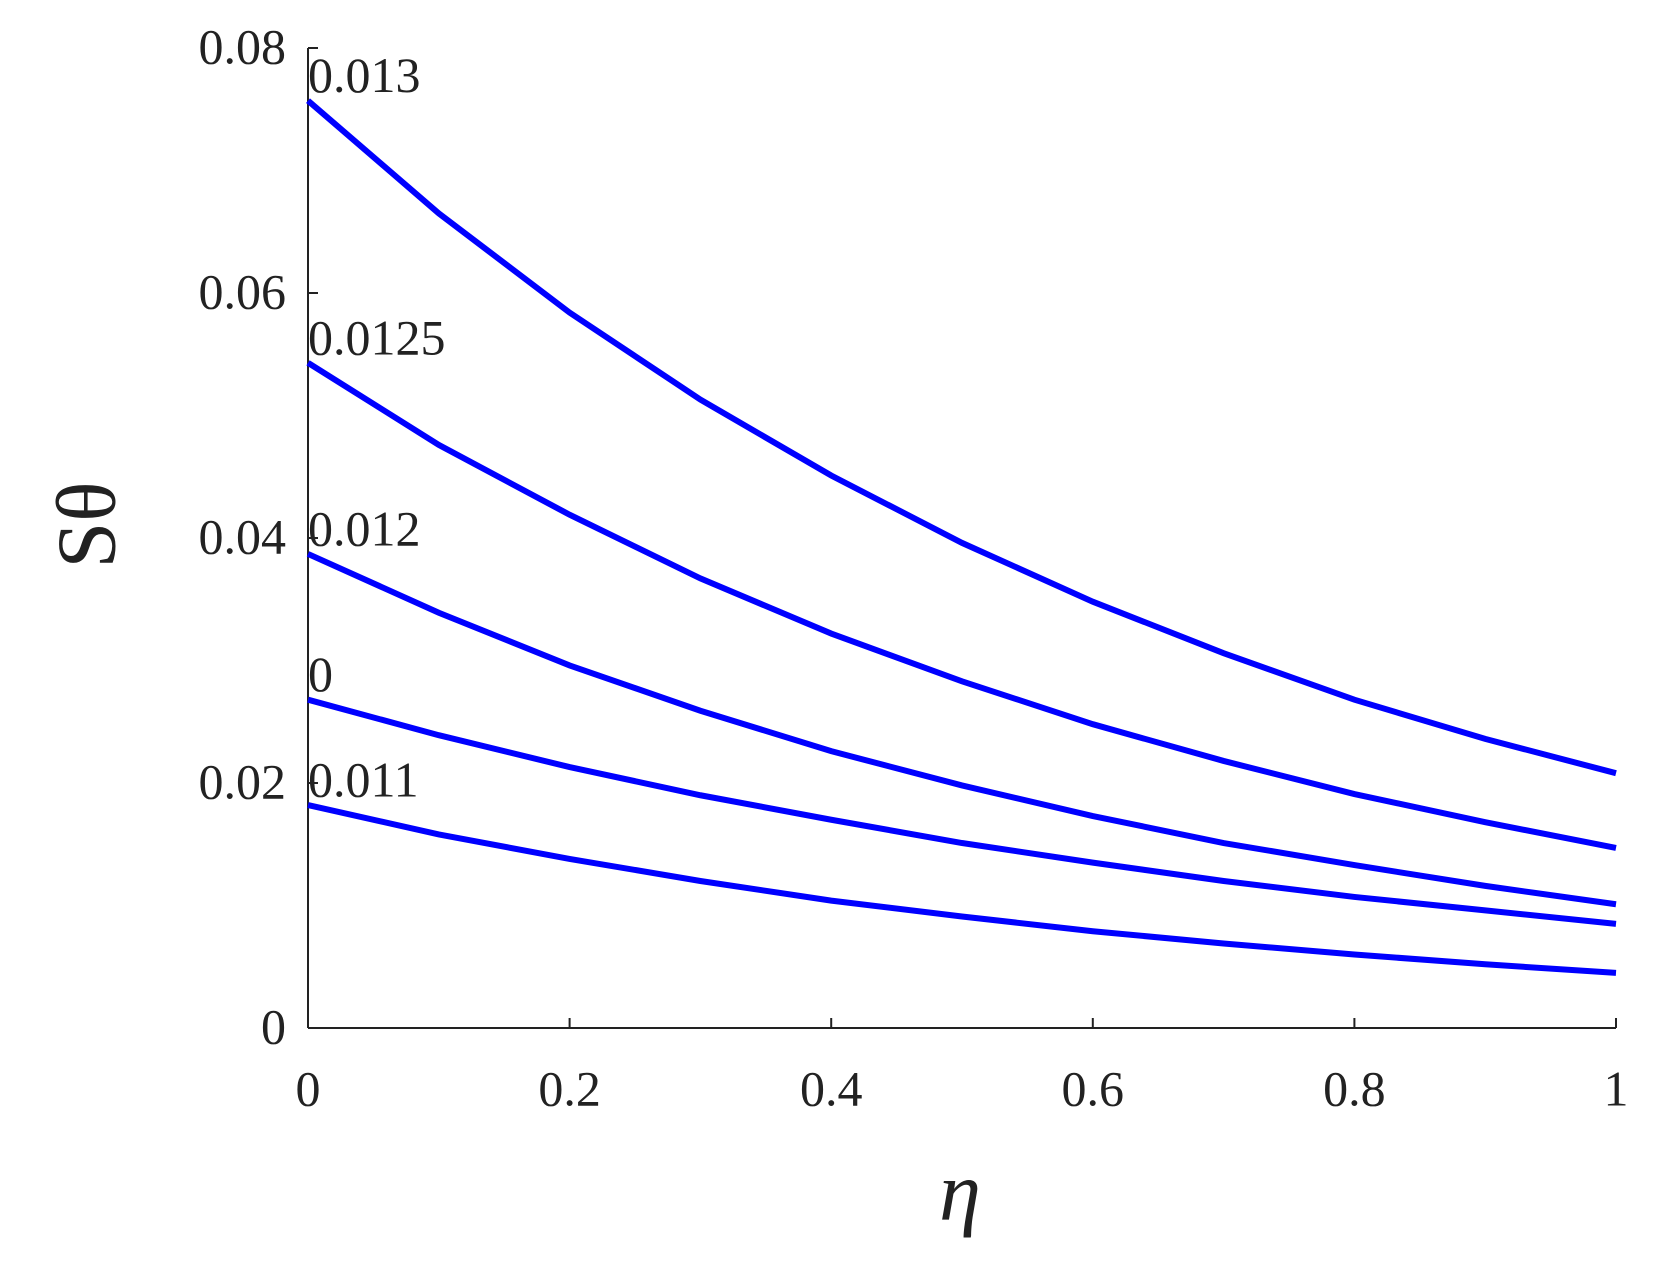 This screenshot has width=1653, height=1266. I want to click on x-tick-label: 0.6, so click(1093, 1088).